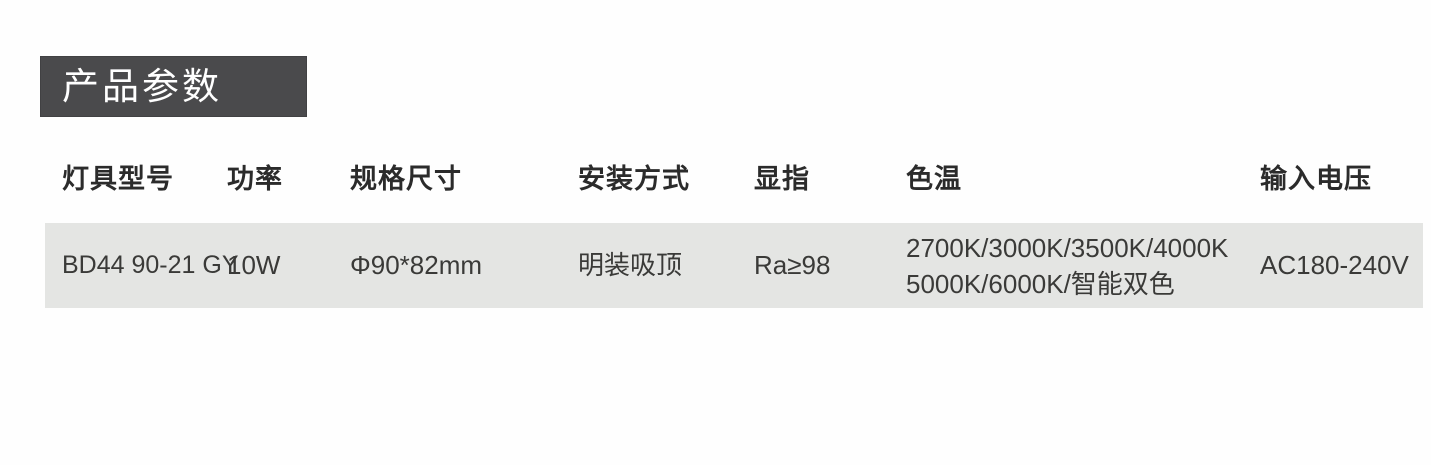 This screenshot has height=465, width=1431. What do you see at coordinates (150, 264) in the screenshot?
I see `cell-model-value: BD44 90-21 GY` at bounding box center [150, 264].